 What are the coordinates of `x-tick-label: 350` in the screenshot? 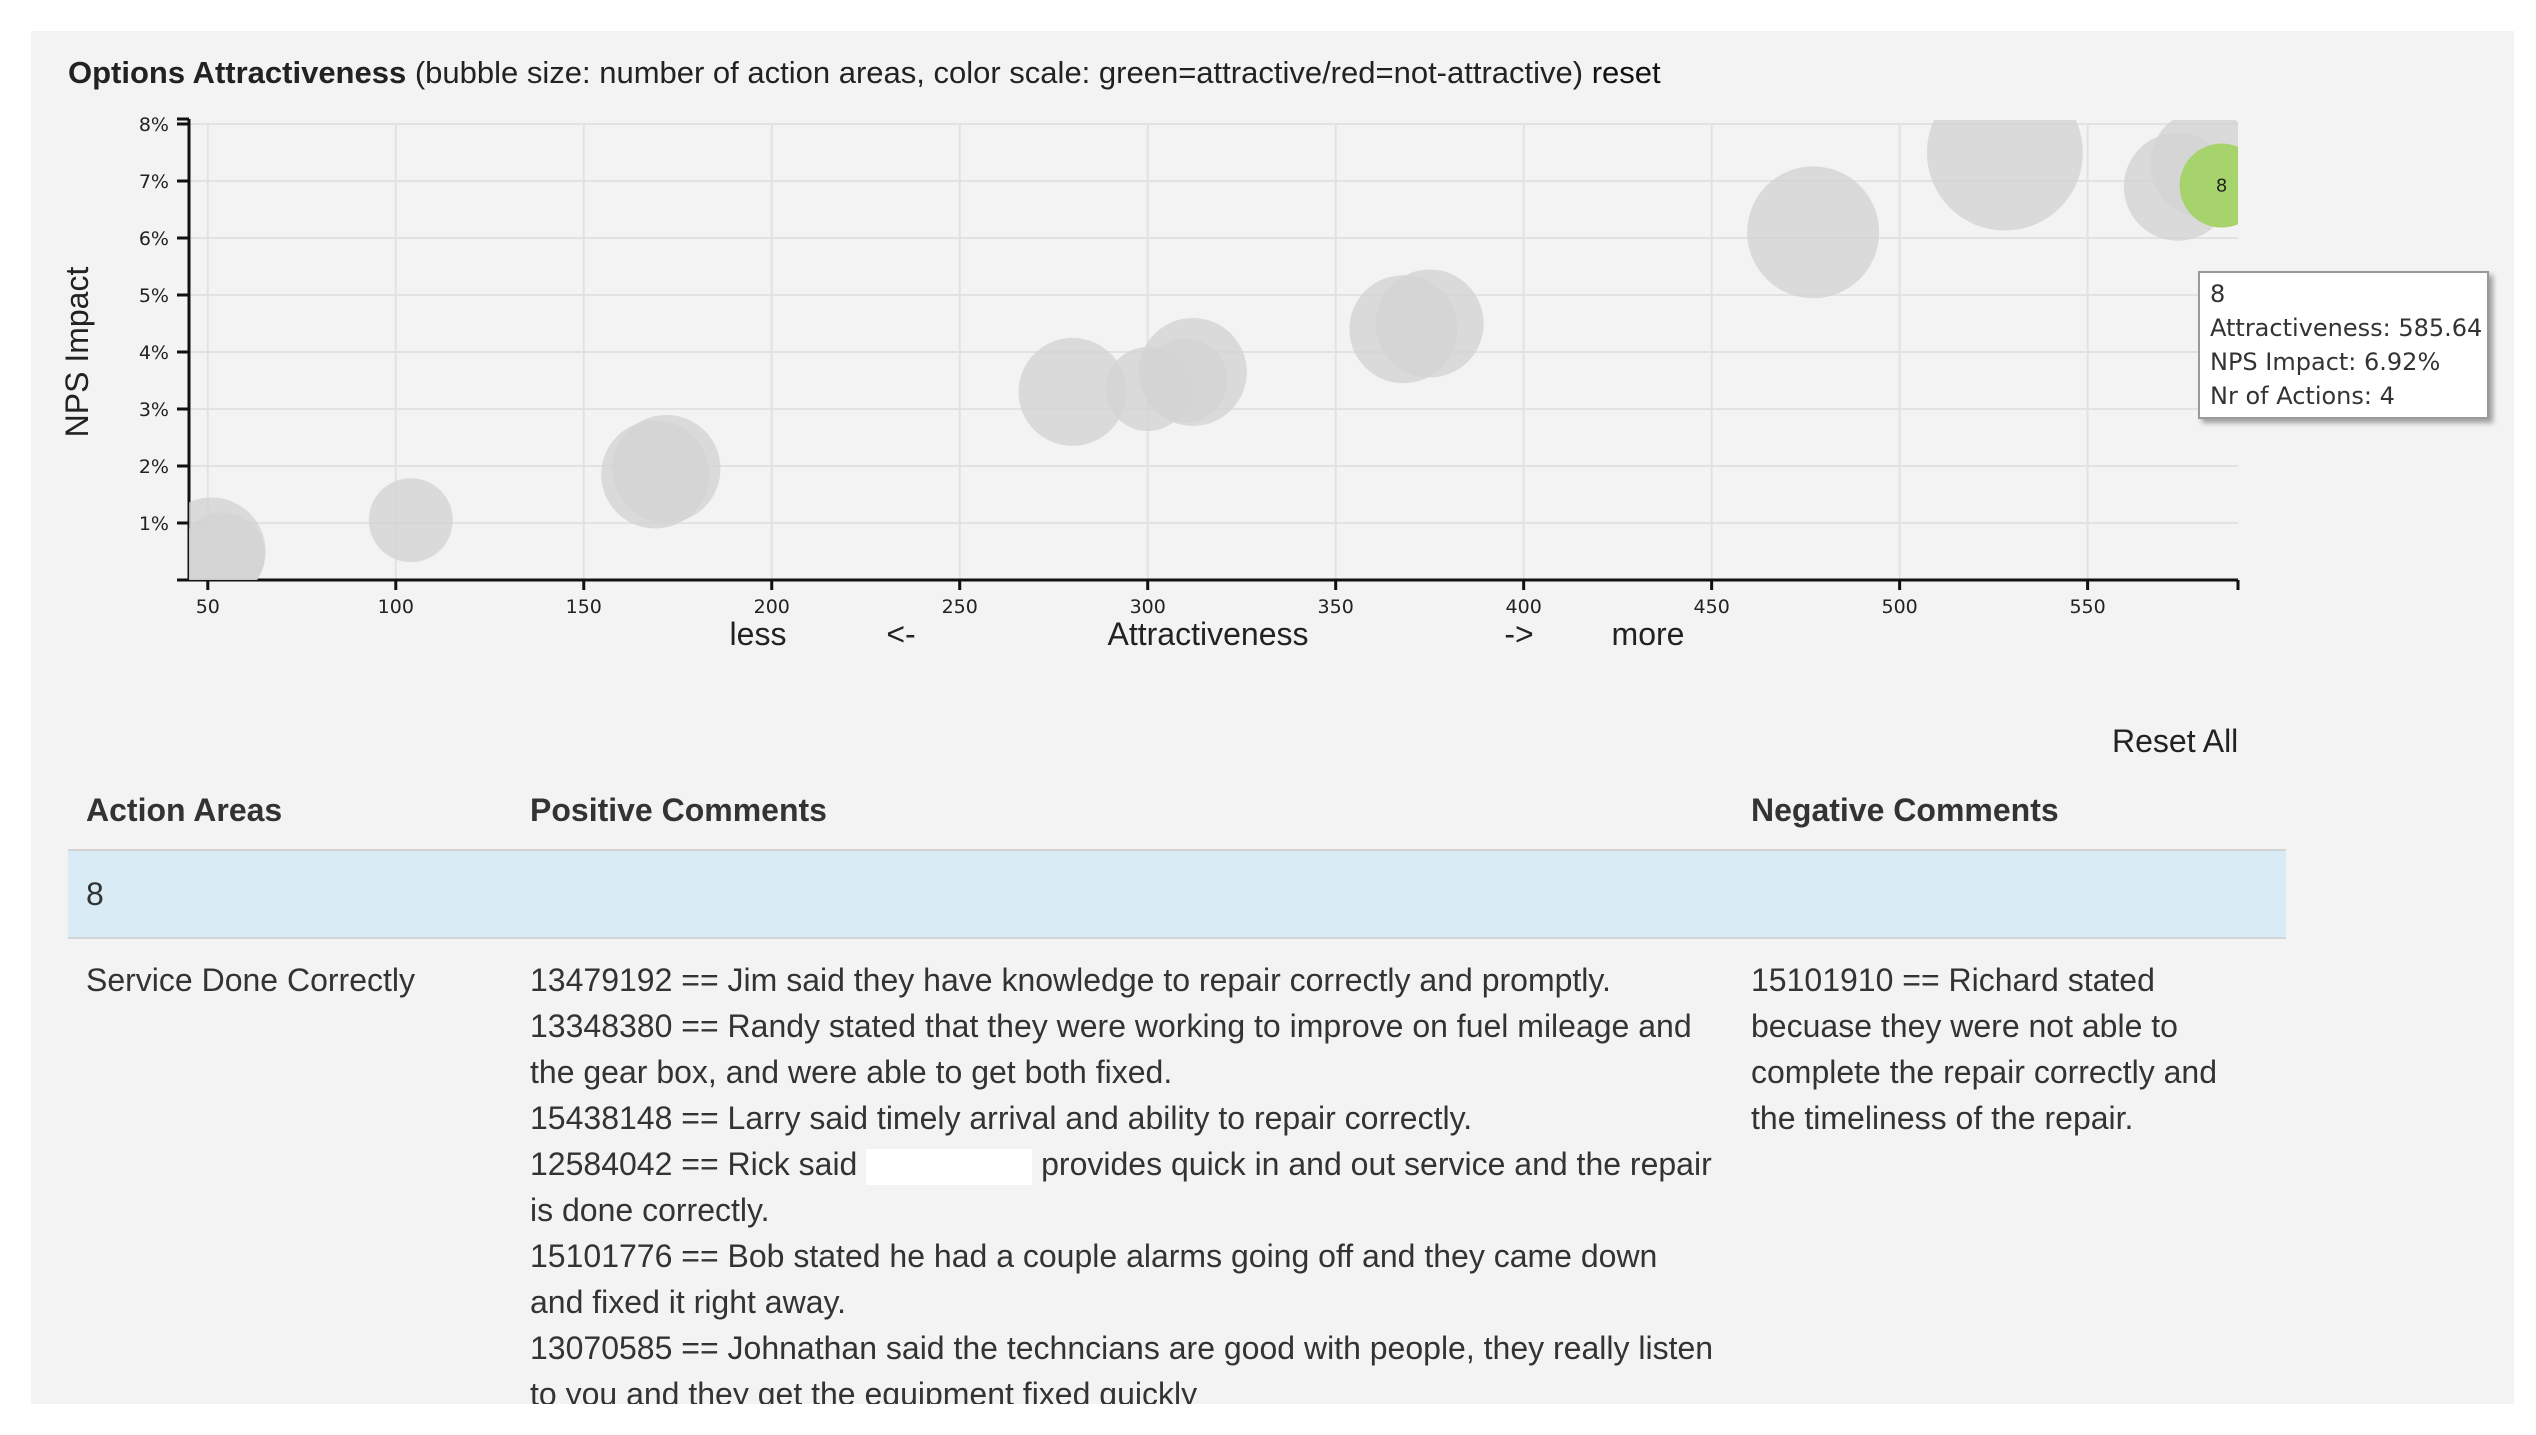 It's located at (1336, 607).